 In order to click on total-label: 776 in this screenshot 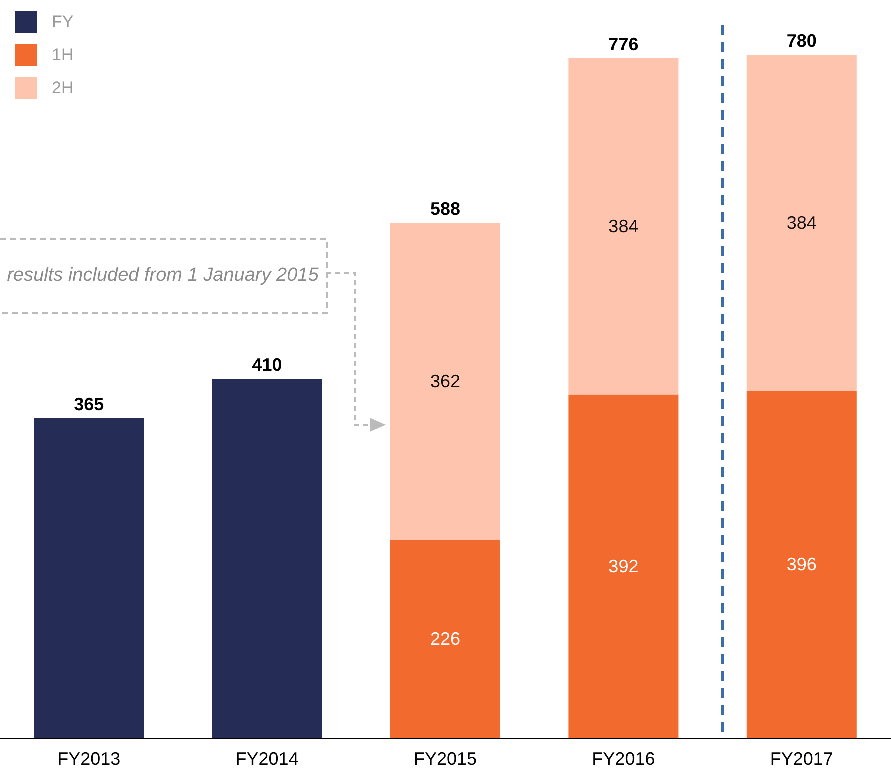, I will do `click(623, 44)`.